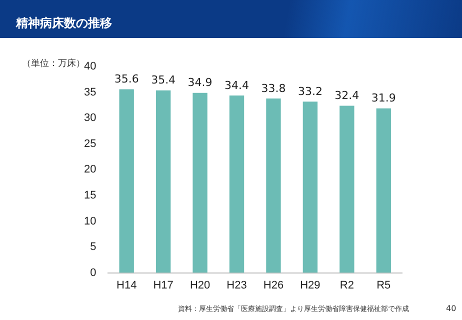 The width and height of the screenshot is (462, 320). What do you see at coordinates (90, 221) in the screenshot?
I see `y-tick-label: 10` at bounding box center [90, 221].